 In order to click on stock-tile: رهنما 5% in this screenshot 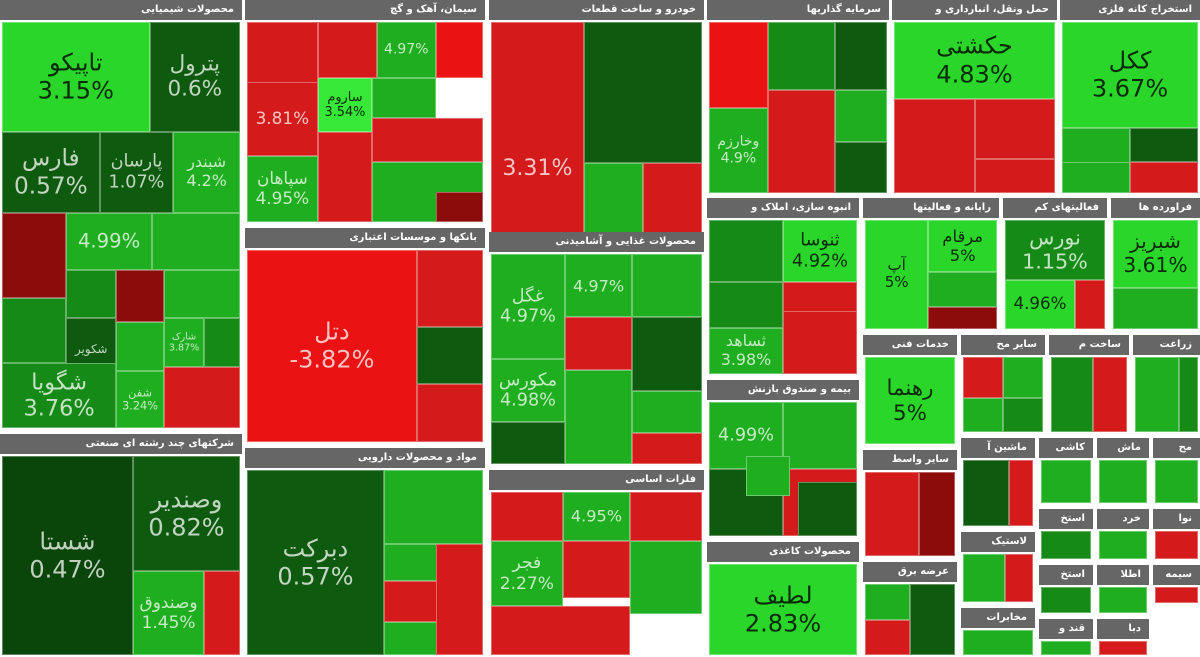, I will do `click(910, 400)`.